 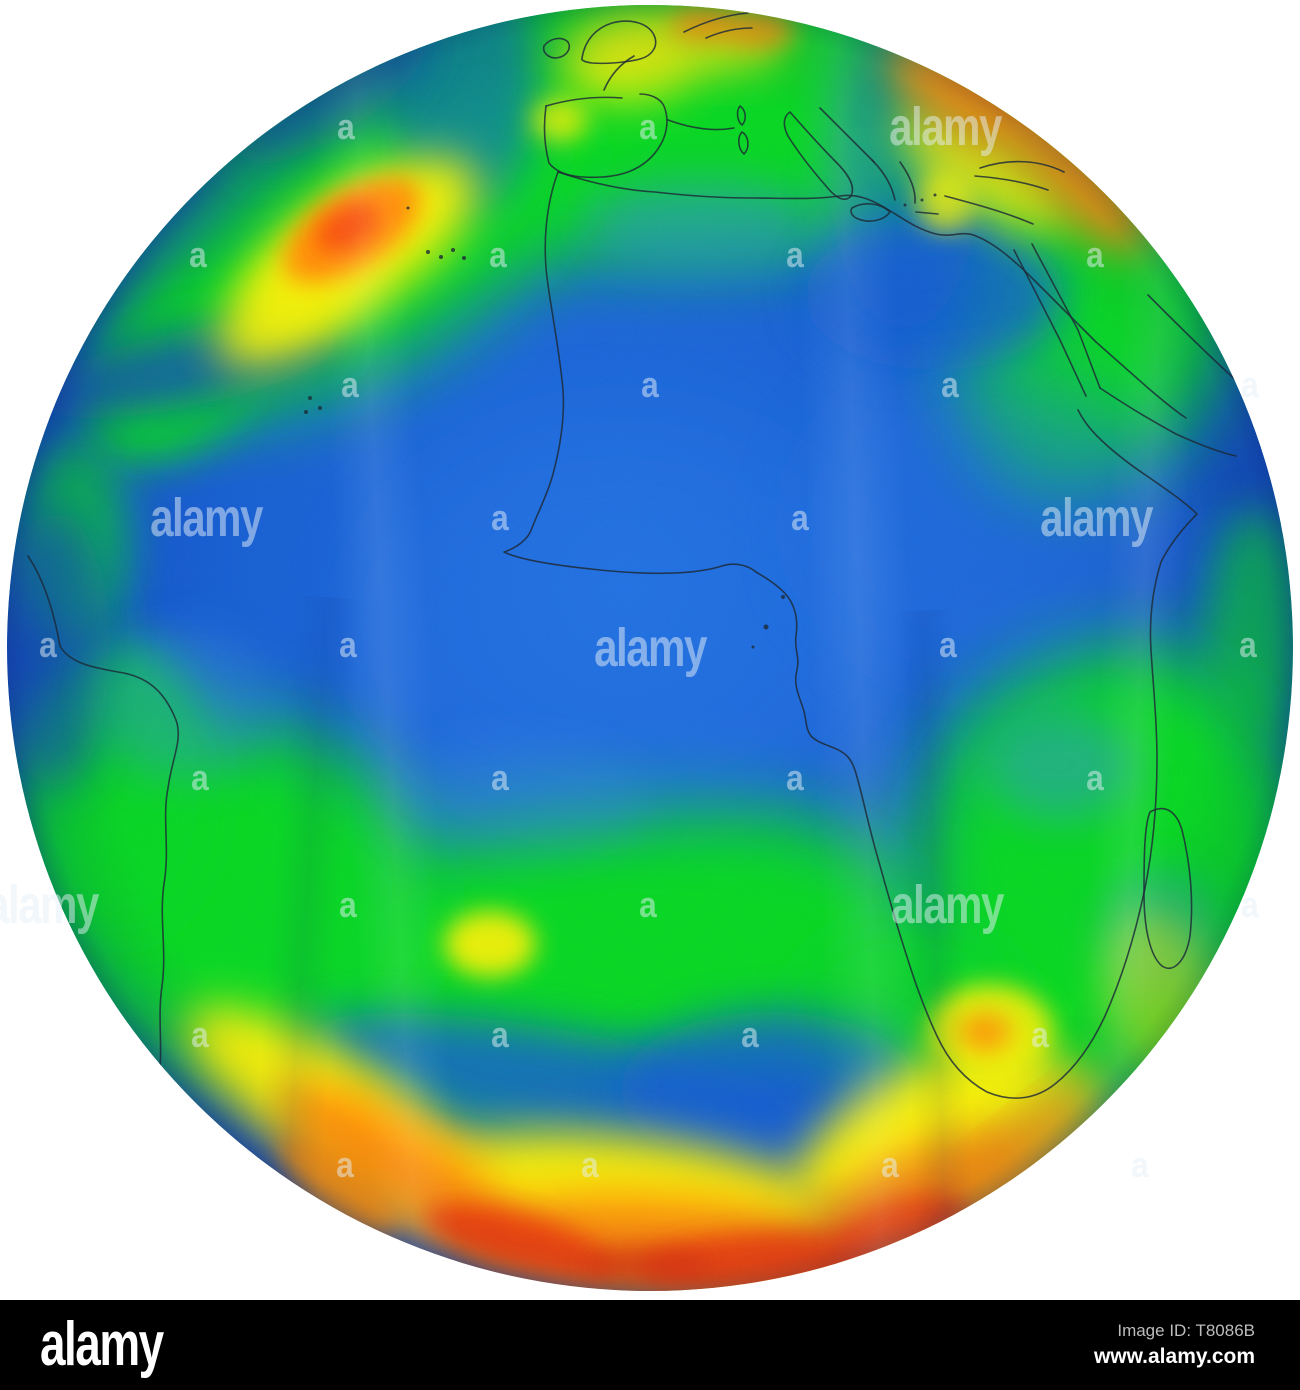 What do you see at coordinates (102, 1344) in the screenshot?
I see `alamy-logo: alamy` at bounding box center [102, 1344].